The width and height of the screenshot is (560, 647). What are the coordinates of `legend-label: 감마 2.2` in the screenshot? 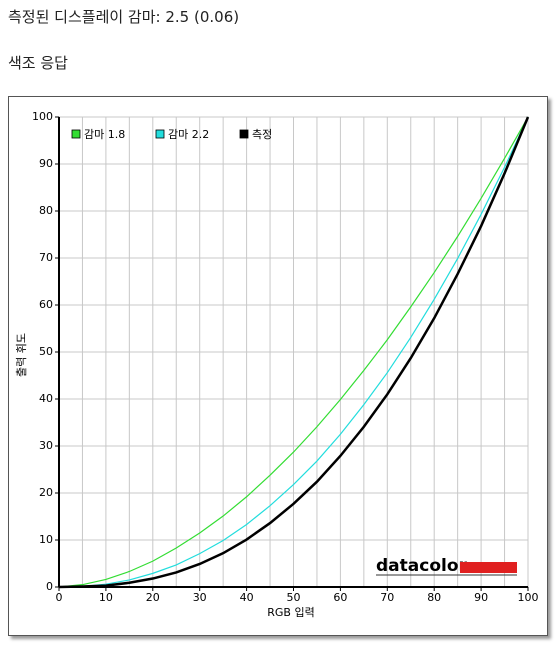 It's located at (188, 134).